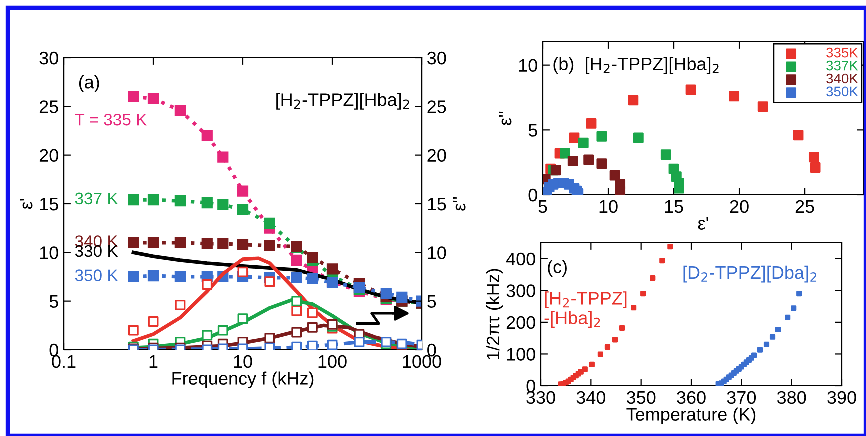 The image size is (866, 436). What do you see at coordinates (432, 301) in the screenshot?
I see `y2-tick-label: 5` at bounding box center [432, 301].